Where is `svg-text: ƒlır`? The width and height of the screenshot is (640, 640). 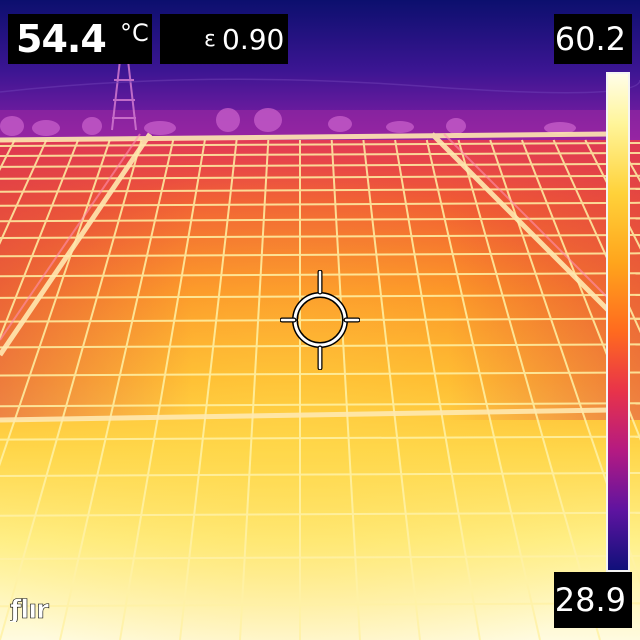 svg-text: ƒlır is located at coordinates (29, 608).